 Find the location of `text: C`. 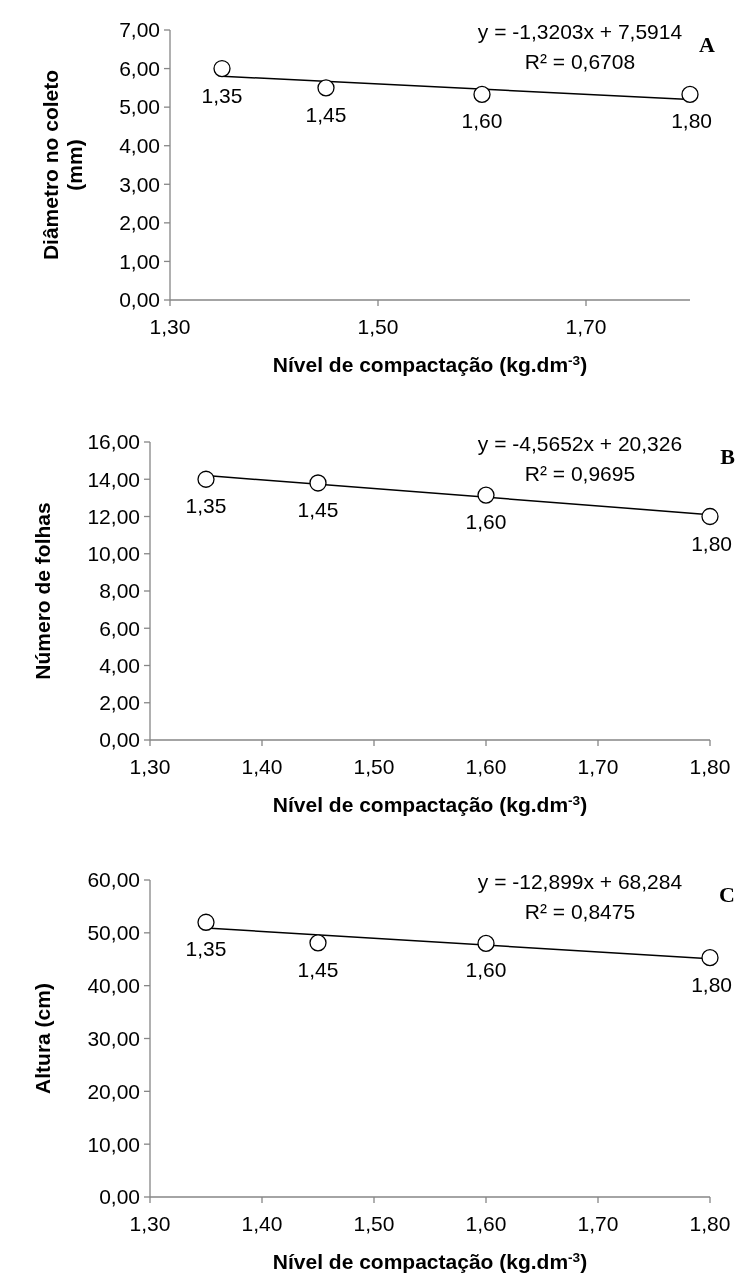

text: C is located at coordinates (727, 894).